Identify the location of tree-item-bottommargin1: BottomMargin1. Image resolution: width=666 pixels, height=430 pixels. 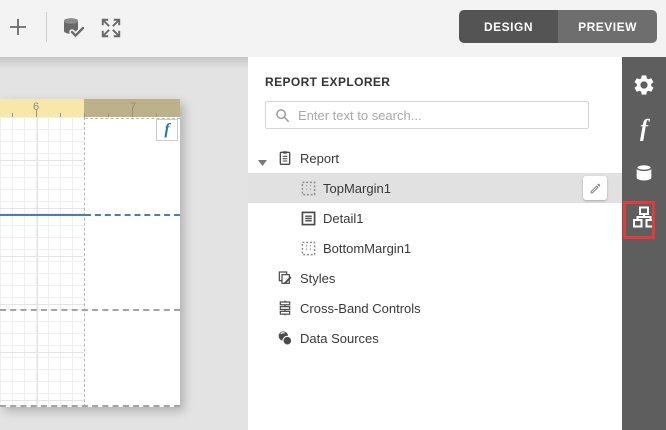
(435, 248).